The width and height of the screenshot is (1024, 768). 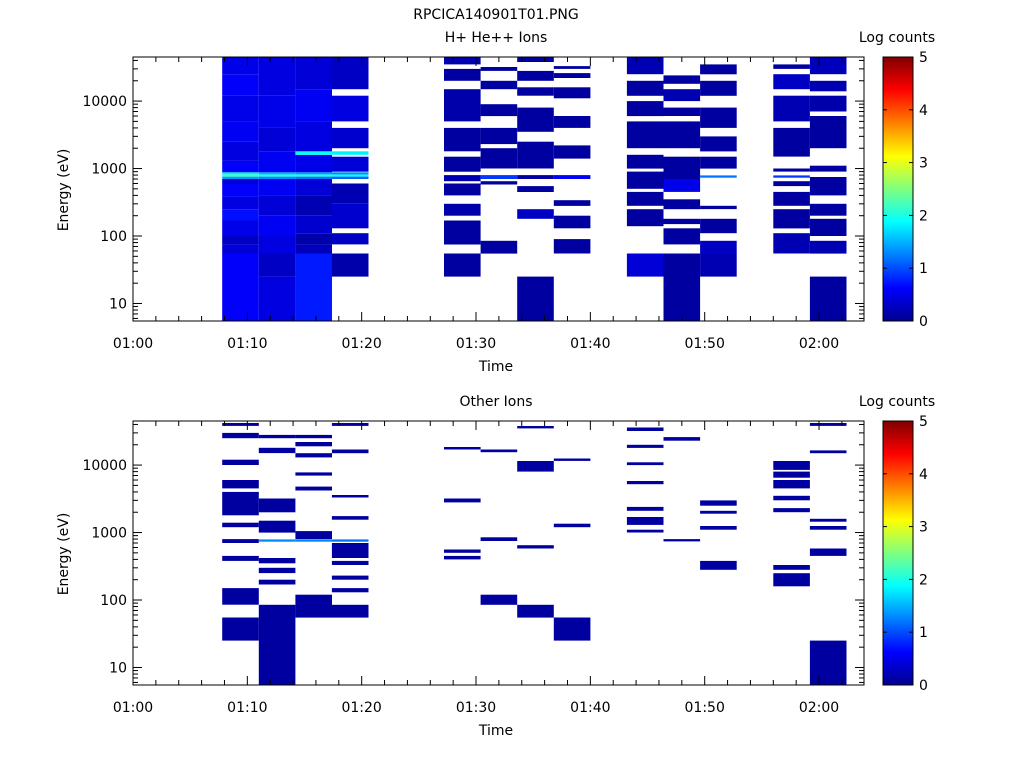 I want to click on colorbar-label: Log counts, so click(x=897, y=38).